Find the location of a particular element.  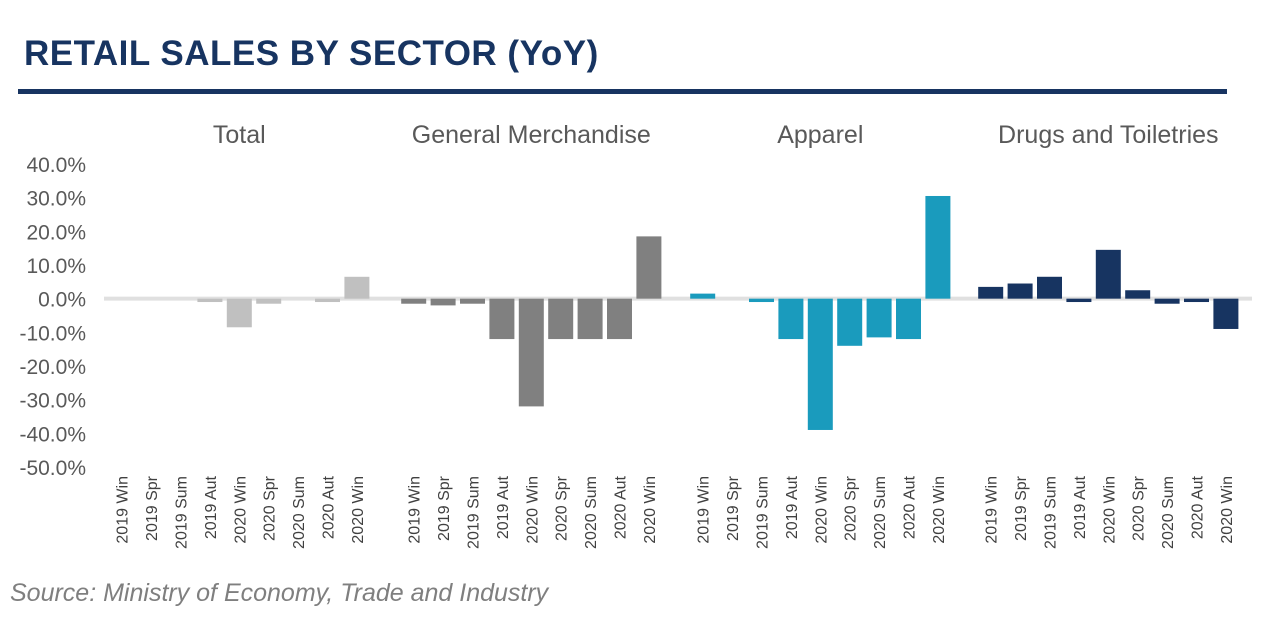

chart-title: RETAIL SALES BY SECTOR (YoY) is located at coordinates (311, 53).